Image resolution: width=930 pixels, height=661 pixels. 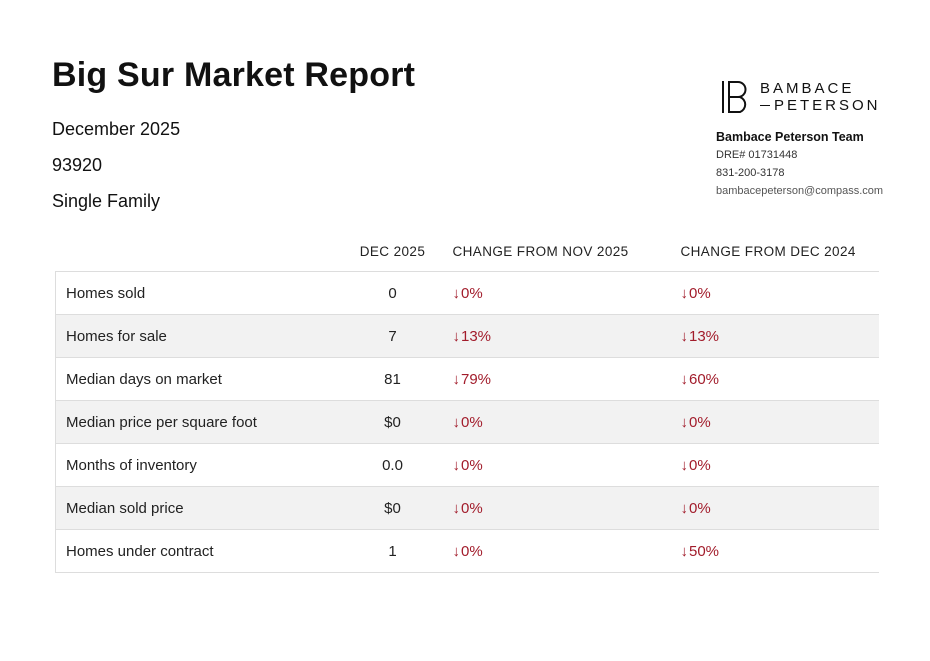 What do you see at coordinates (200, 379) in the screenshot?
I see `row-metric-label: Median days on market` at bounding box center [200, 379].